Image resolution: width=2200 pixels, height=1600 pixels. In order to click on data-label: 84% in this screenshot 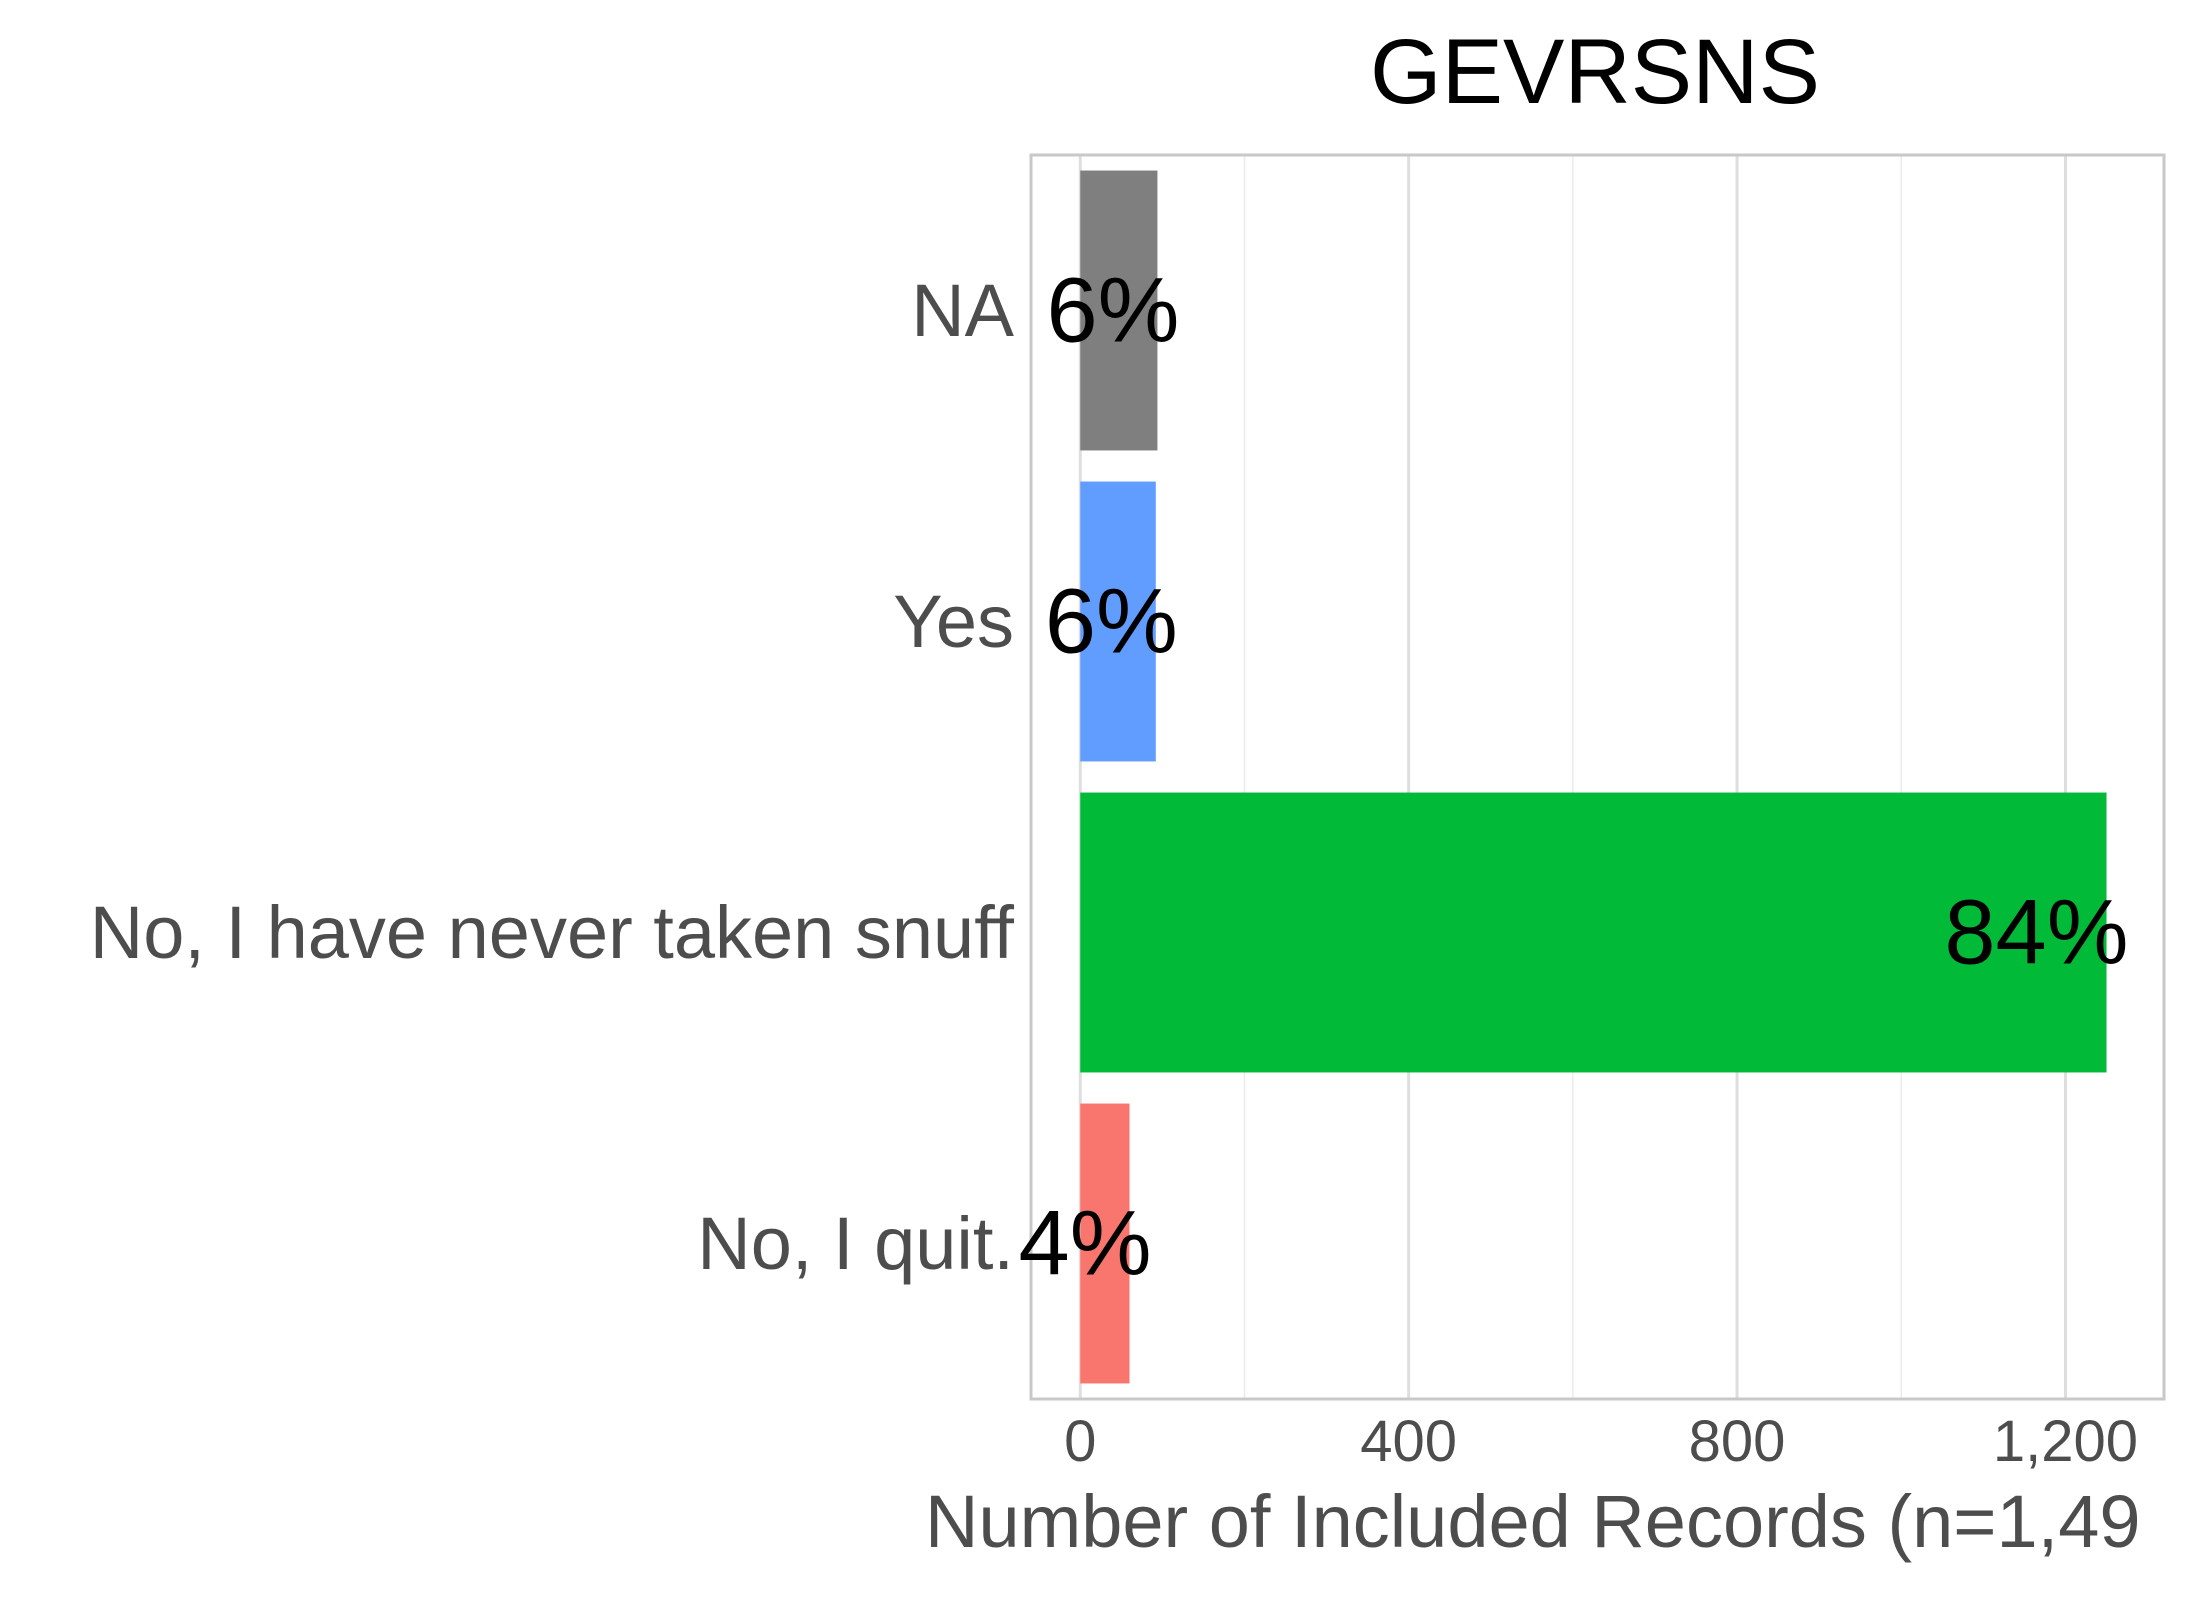, I will do `click(2036, 933)`.